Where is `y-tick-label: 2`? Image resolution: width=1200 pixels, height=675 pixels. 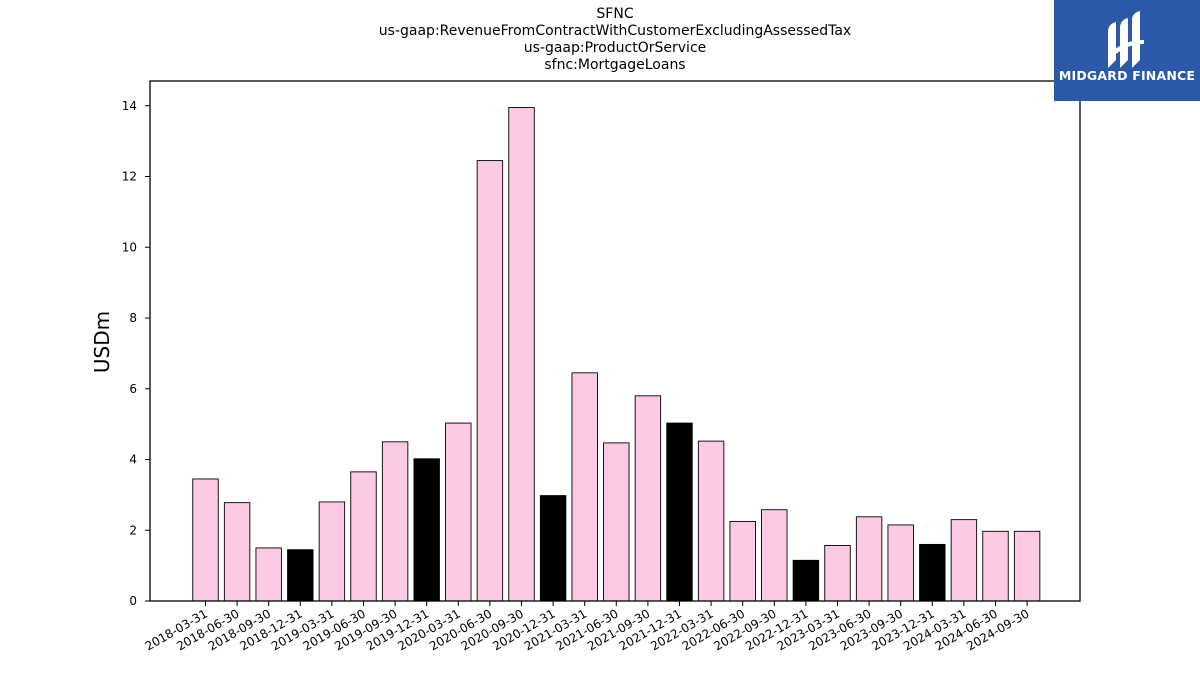 y-tick-label: 2 is located at coordinates (133, 530).